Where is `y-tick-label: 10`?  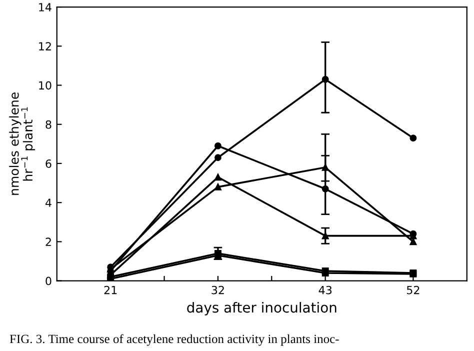 y-tick-label: 10 is located at coordinates (45, 85).